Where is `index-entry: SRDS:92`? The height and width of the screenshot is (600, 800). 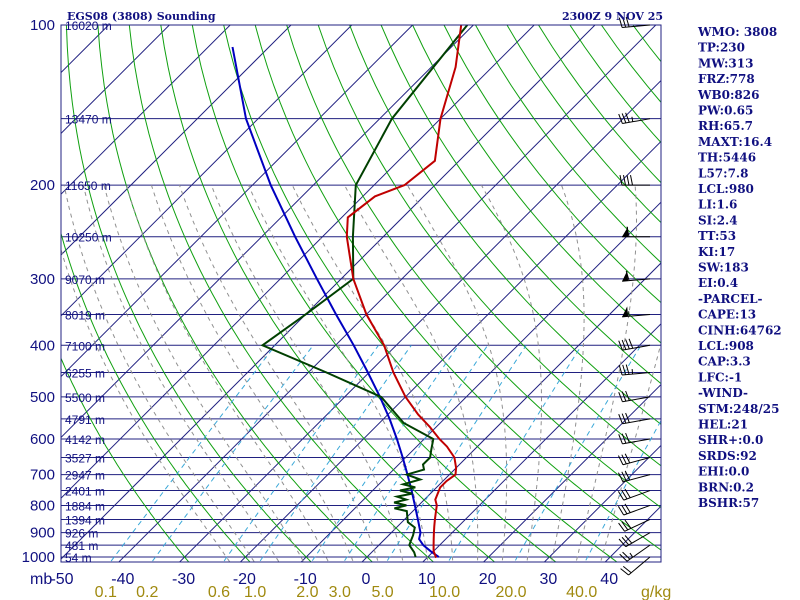
index-entry: SRDS:92 is located at coordinates (727, 456).